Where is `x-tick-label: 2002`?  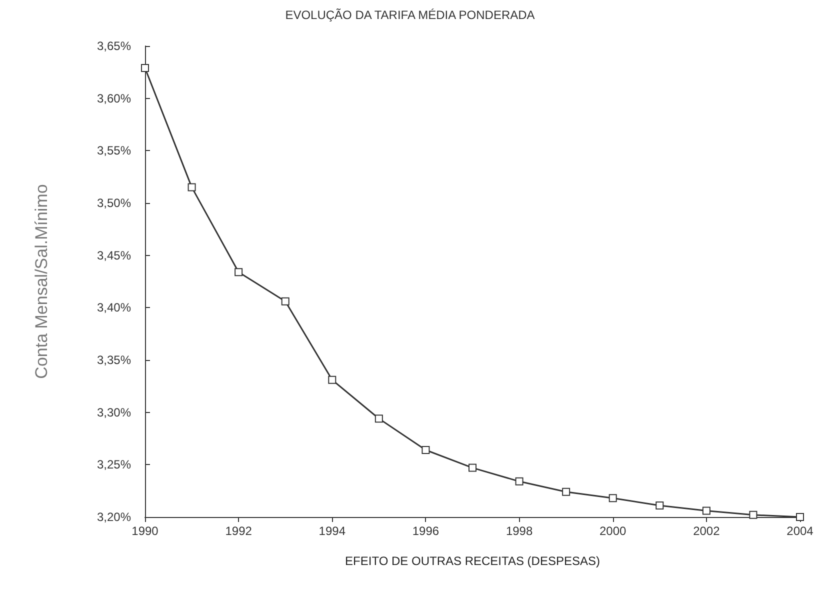 x-tick-label: 2002 is located at coordinates (706, 531).